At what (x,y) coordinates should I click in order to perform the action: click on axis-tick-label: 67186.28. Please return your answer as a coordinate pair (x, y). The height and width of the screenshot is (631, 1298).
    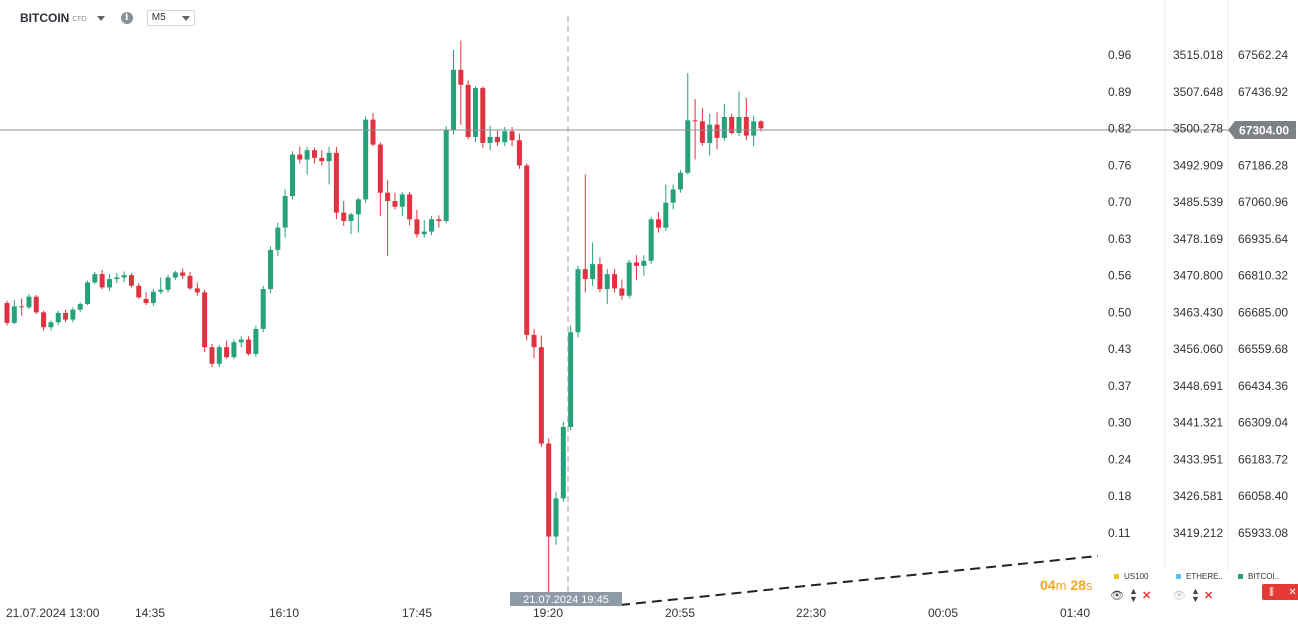
    Looking at the image, I should click on (1263, 165).